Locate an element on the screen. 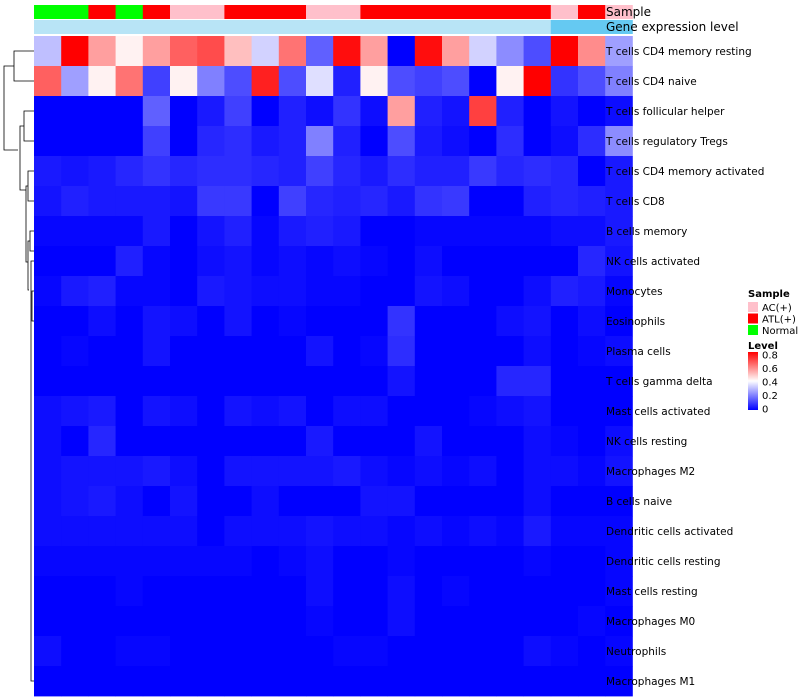  row-label: T cells follicular helper is located at coordinates (665, 112).